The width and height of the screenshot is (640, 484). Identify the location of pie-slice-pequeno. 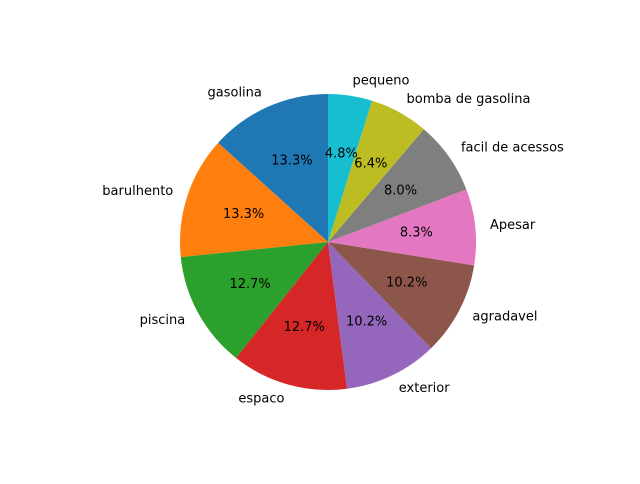
(350, 168).